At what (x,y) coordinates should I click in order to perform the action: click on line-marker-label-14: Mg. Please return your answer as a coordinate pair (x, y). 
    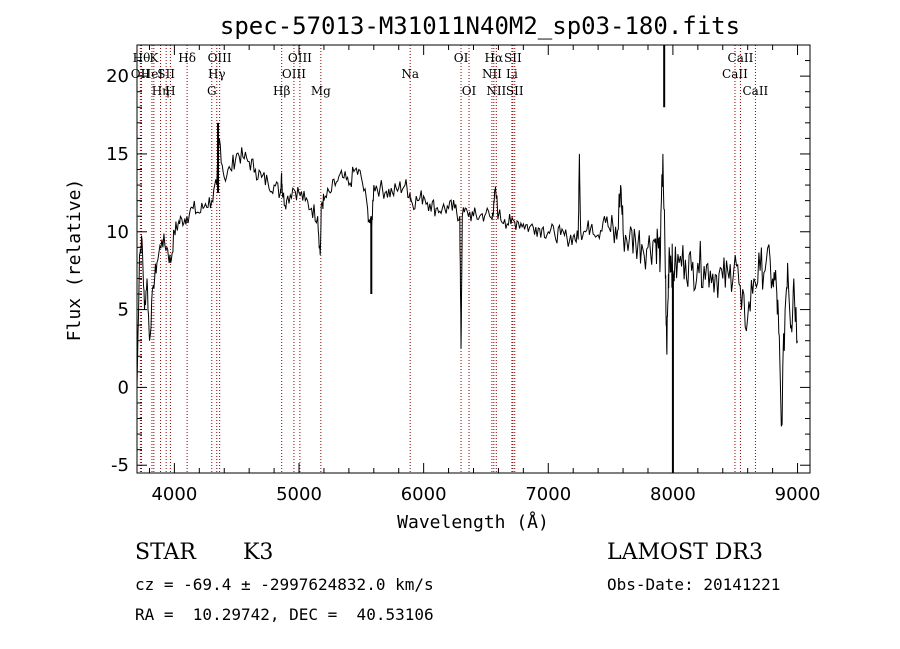
    Looking at the image, I should click on (321, 91).